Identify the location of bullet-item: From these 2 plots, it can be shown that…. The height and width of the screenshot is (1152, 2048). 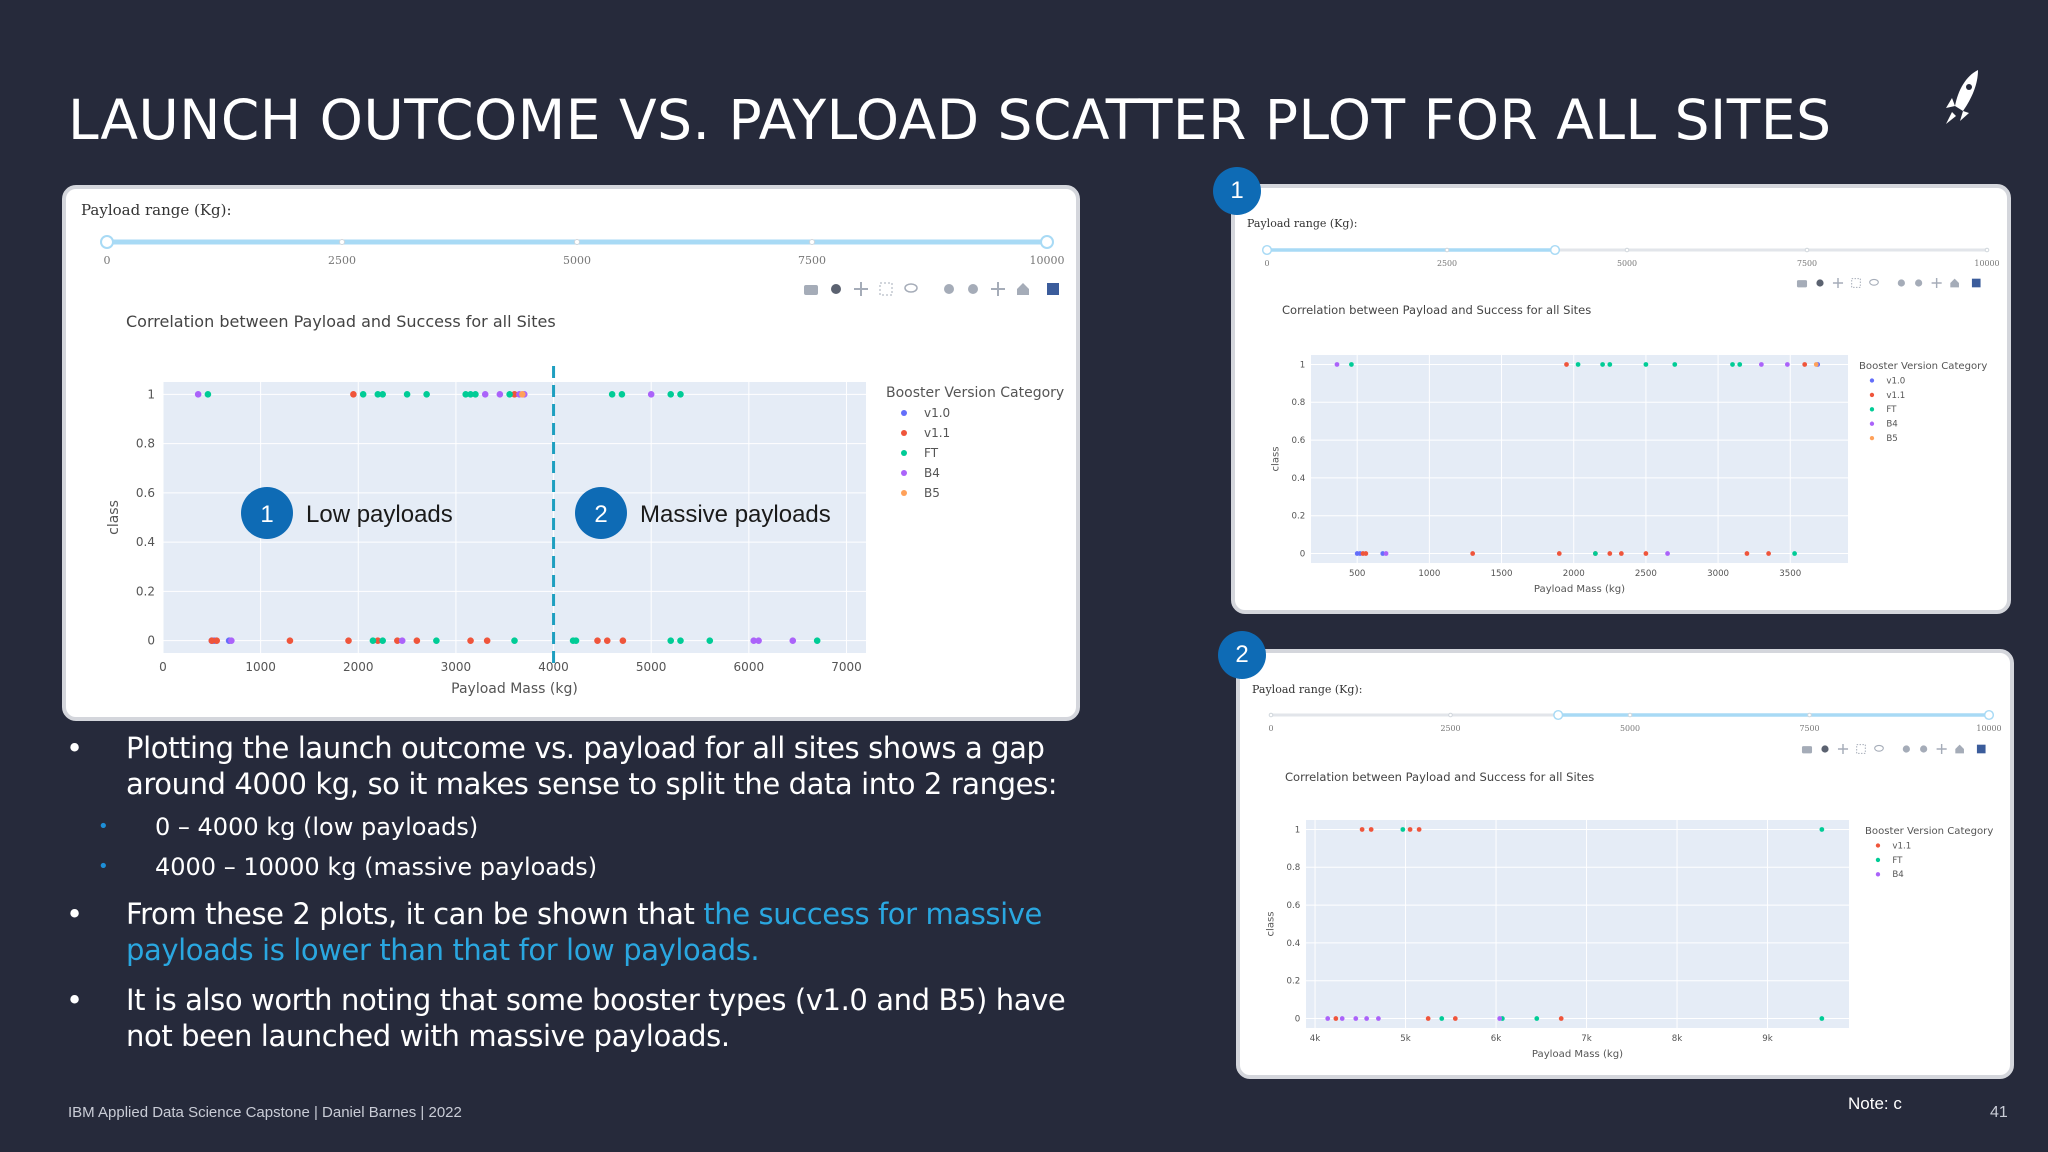
(566, 932).